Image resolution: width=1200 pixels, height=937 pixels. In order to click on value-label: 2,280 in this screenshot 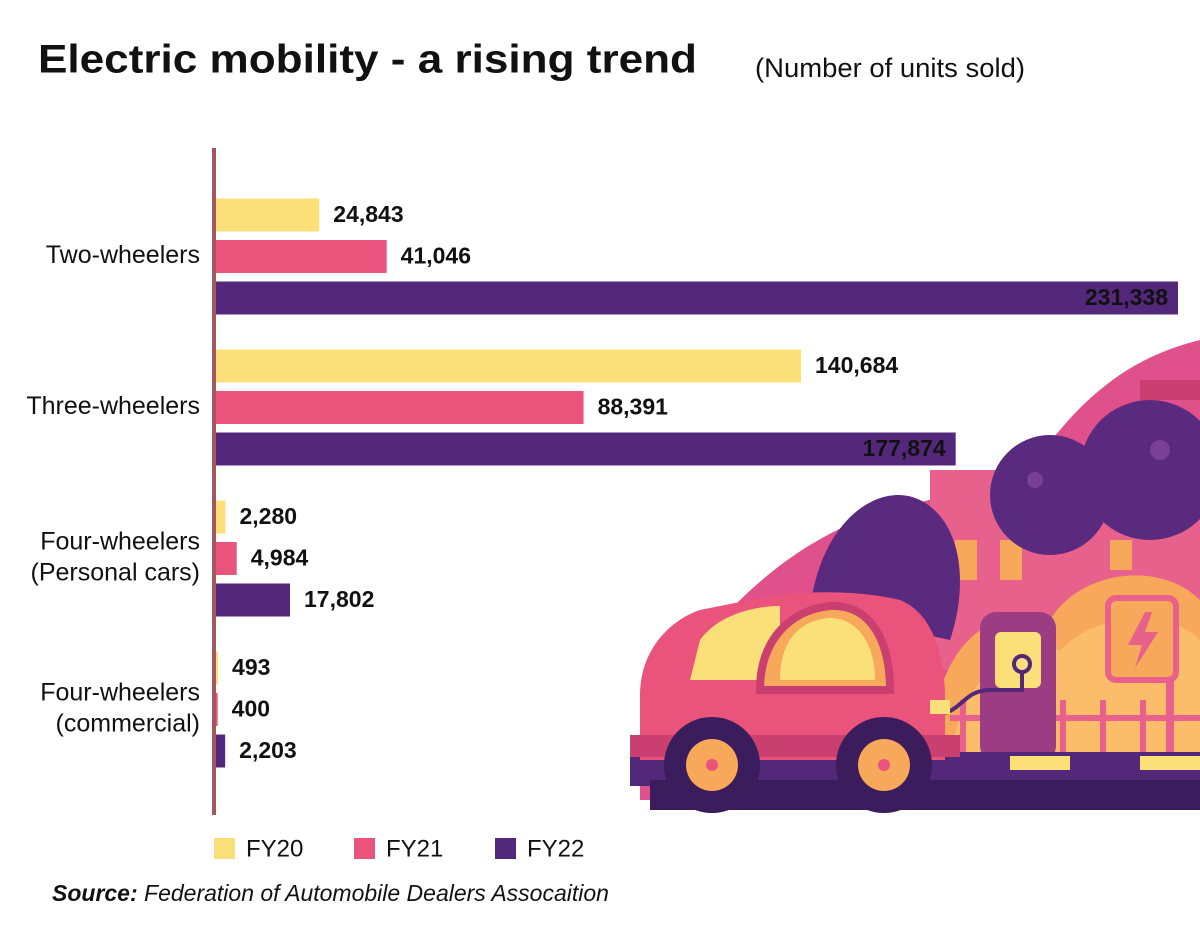, I will do `click(268, 516)`.